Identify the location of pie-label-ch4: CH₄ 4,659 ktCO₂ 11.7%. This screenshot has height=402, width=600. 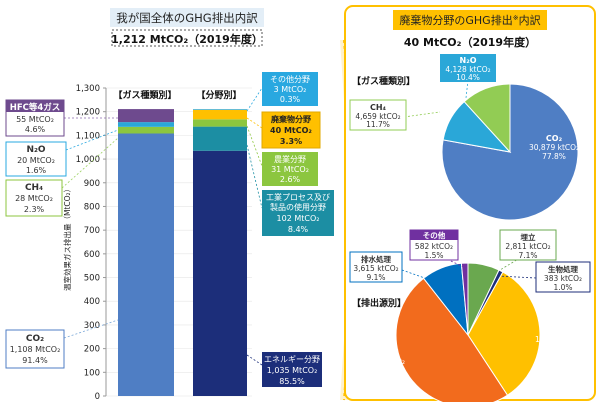
(378, 115).